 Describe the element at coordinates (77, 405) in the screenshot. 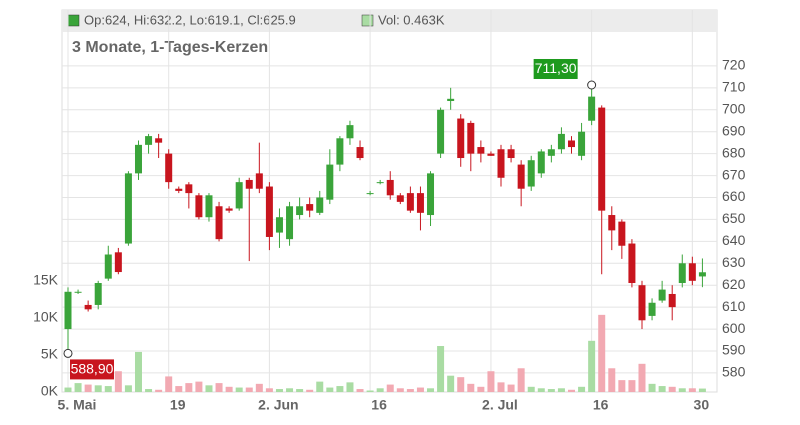

I see `x-tick-label: 5. Mai` at that location.